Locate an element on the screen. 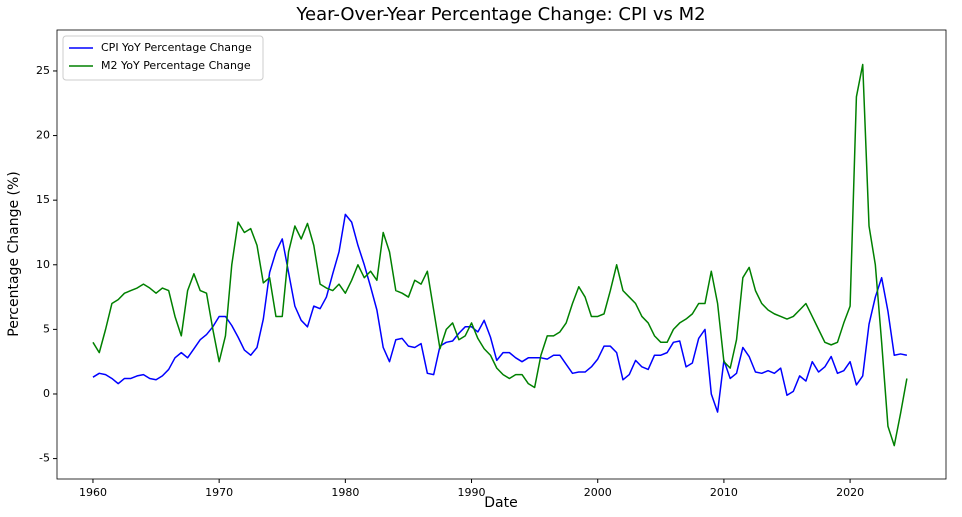  x-tick-label: 1970 is located at coordinates (219, 492).